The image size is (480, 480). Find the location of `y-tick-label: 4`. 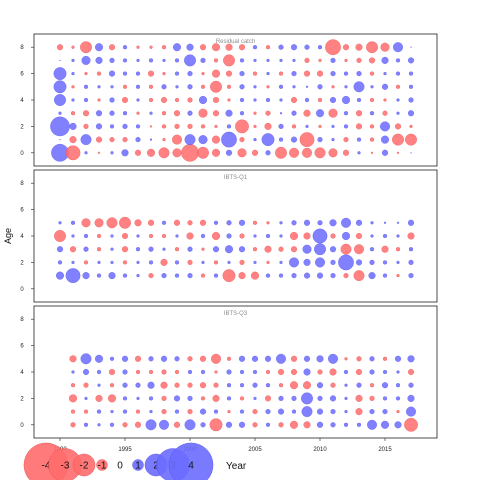

y-tick-label: 4 is located at coordinates (22, 101).